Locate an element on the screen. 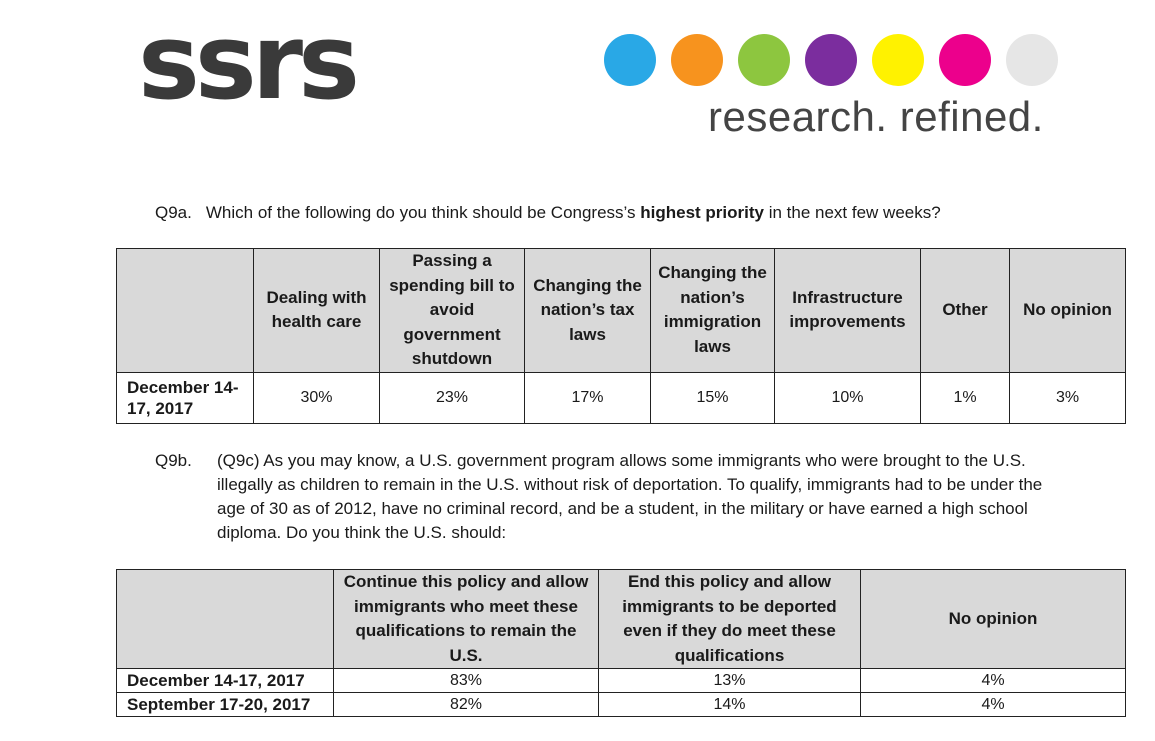  brand-dot-purple is located at coordinates (831, 60).